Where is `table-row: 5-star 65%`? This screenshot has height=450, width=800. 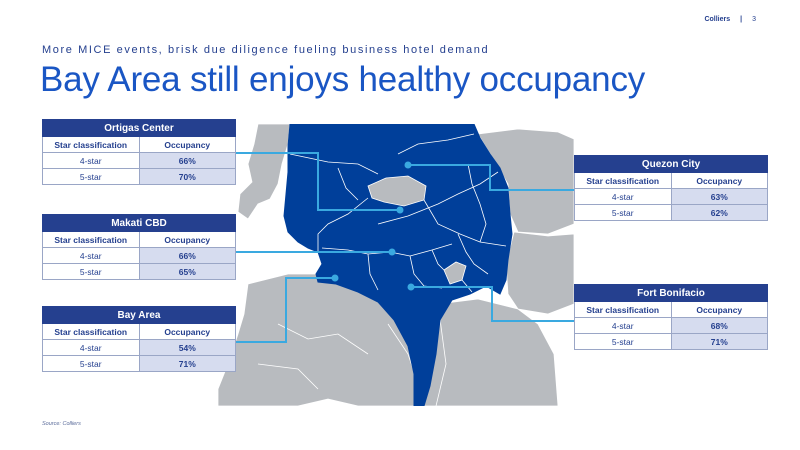 table-row: 5-star 65% is located at coordinates (139, 271).